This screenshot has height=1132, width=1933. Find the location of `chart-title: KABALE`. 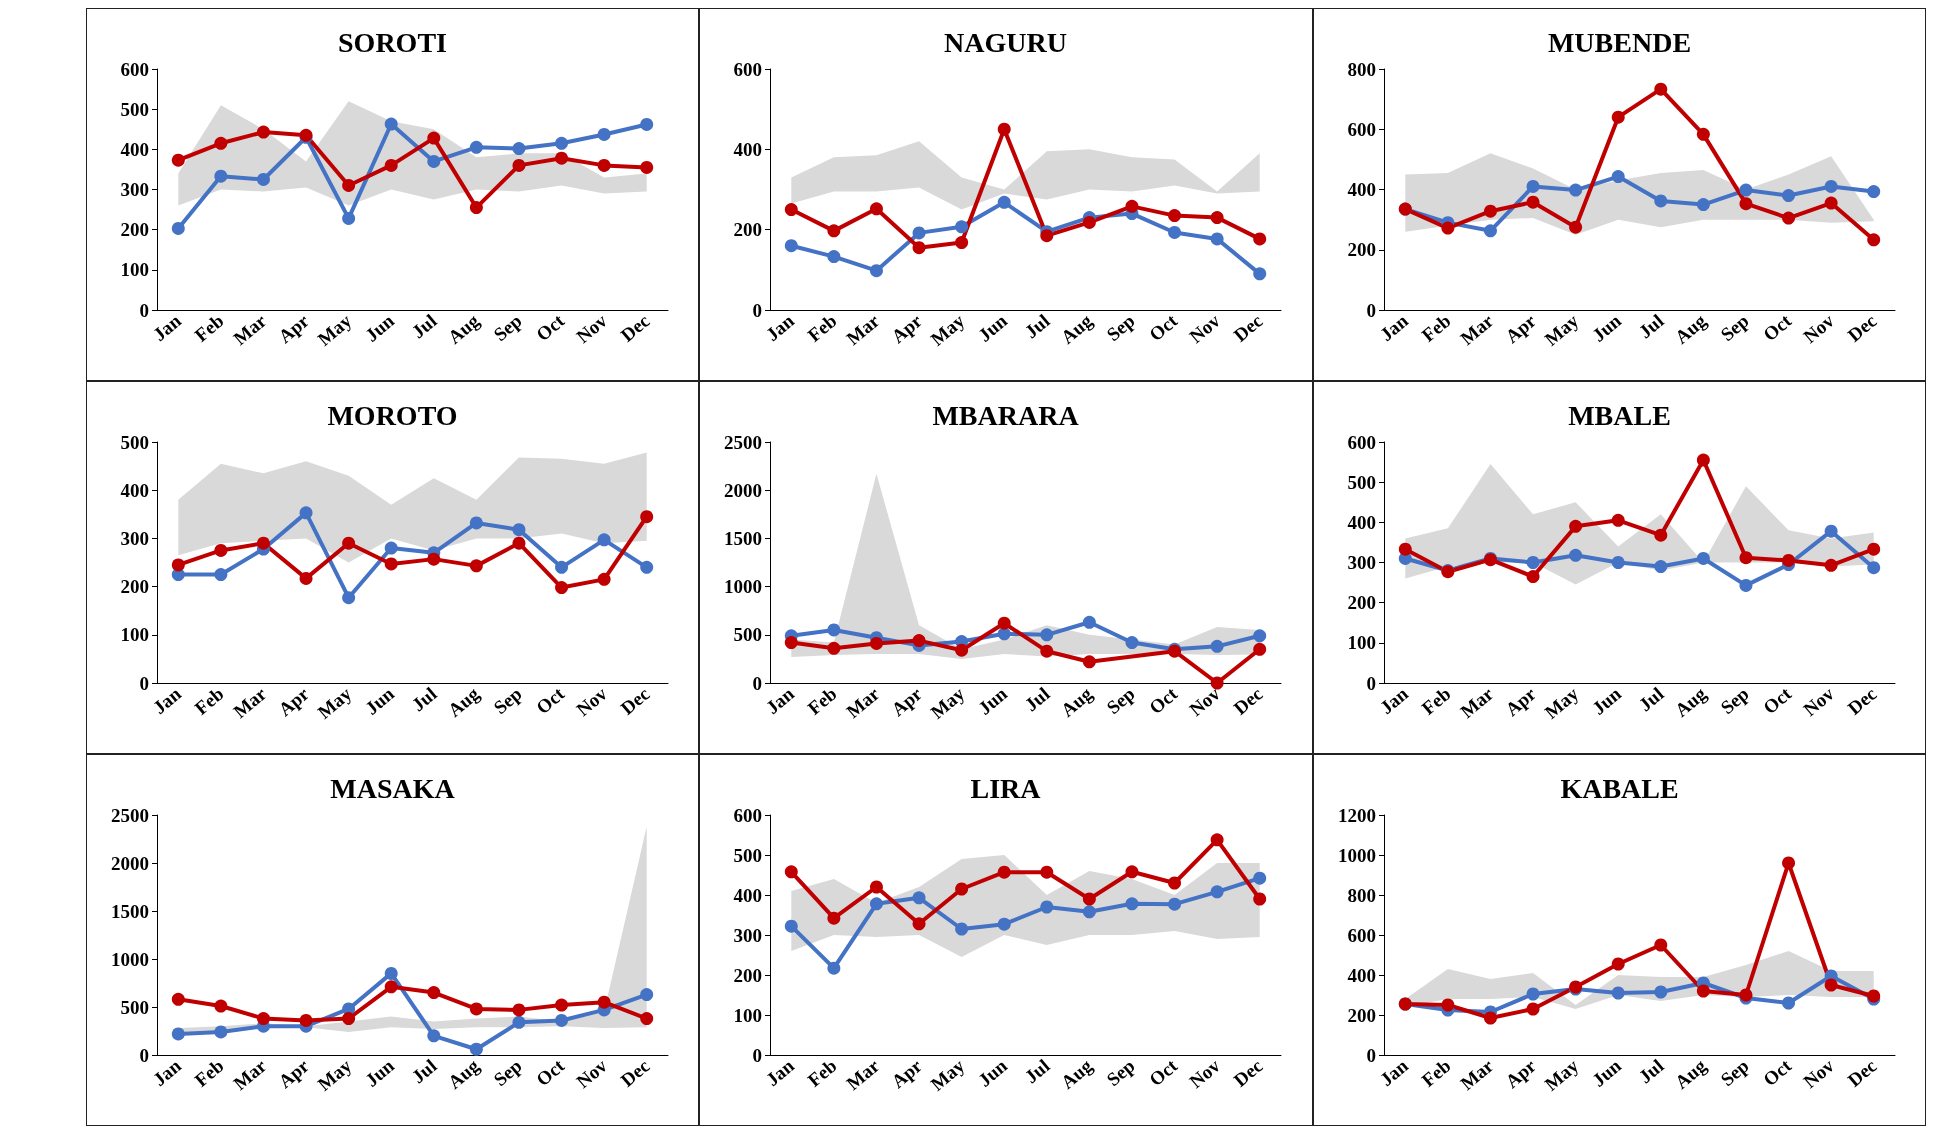

chart-title: KABALE is located at coordinates (1619, 788).